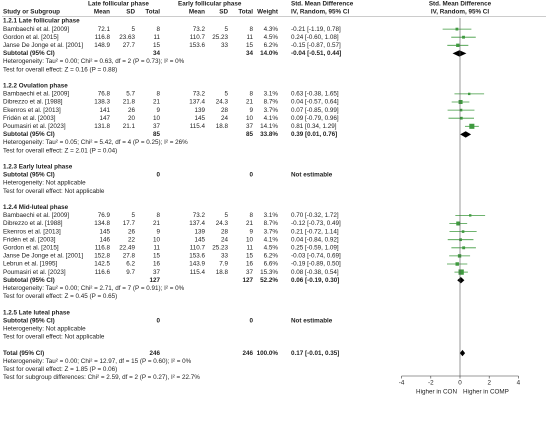 The image size is (550, 445). What do you see at coordinates (250, 102) in the screenshot?
I see `cell-early-total: 21` at bounding box center [250, 102].